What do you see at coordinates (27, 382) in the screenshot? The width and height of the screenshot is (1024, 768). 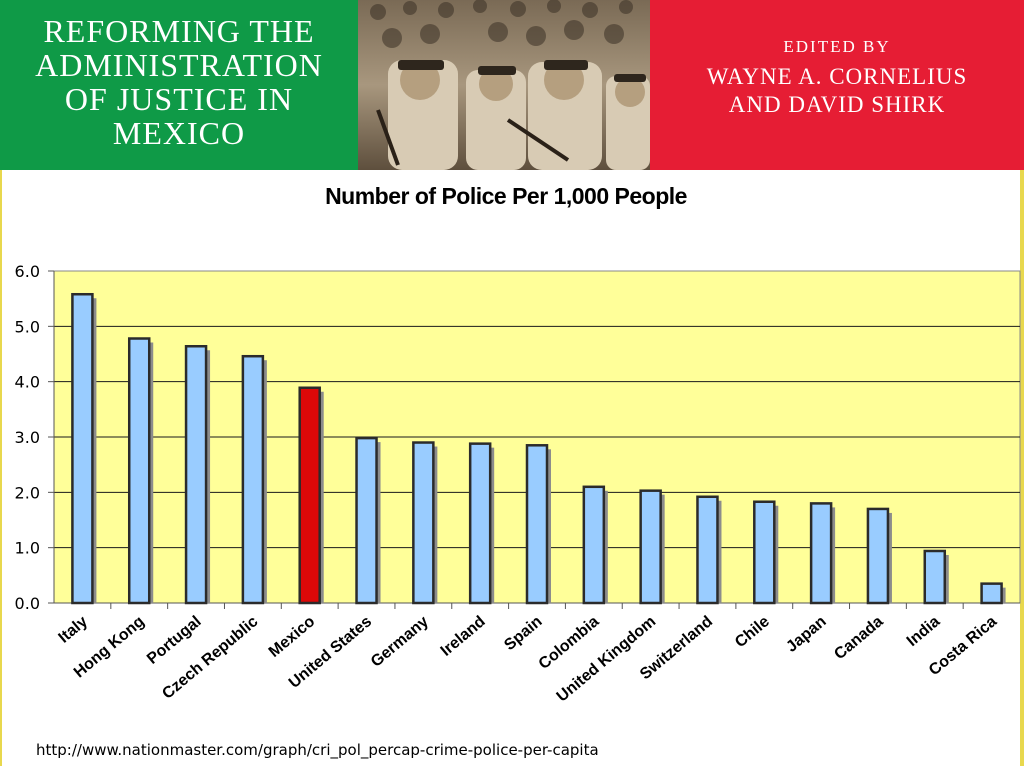 I see `y-tick-label: 4.0` at bounding box center [27, 382].